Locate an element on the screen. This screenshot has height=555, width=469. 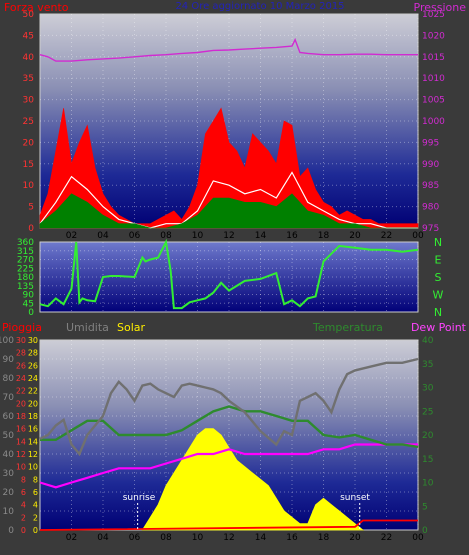
y-right-tick-label: 1005 is located at coordinates (433, 101).